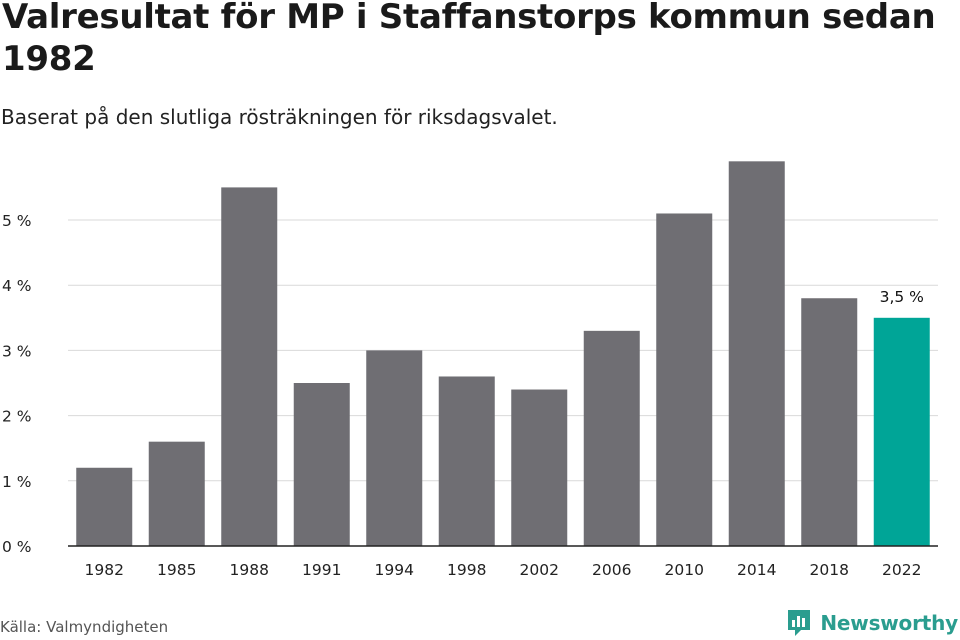 The height and width of the screenshot is (640, 960). Describe the element at coordinates (17, 351) in the screenshot. I see `y-tick-label: 3 %` at that location.